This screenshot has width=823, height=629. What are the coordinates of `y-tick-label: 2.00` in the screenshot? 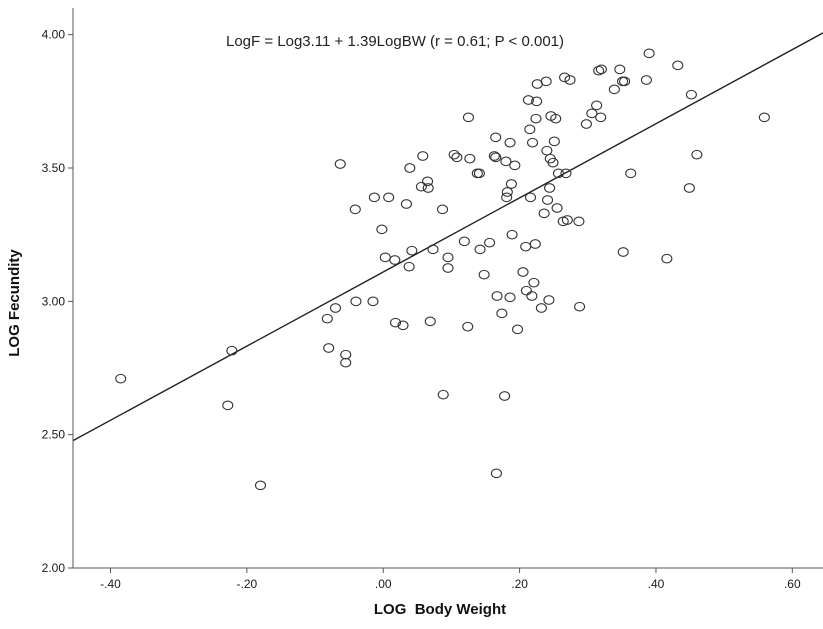 It's located at (54, 568).